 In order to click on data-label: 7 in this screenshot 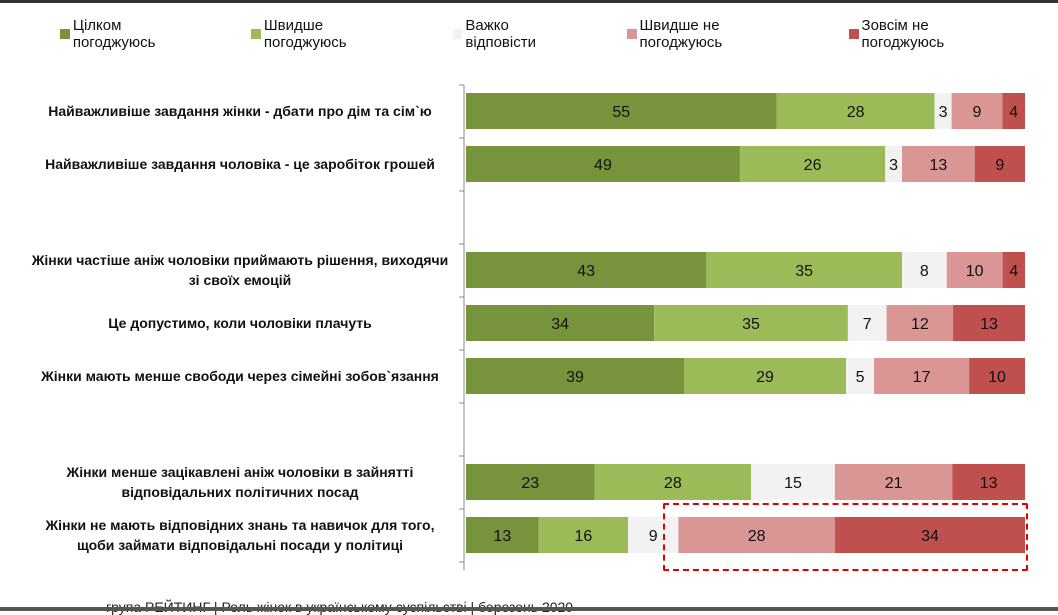, I will do `click(867, 324)`.